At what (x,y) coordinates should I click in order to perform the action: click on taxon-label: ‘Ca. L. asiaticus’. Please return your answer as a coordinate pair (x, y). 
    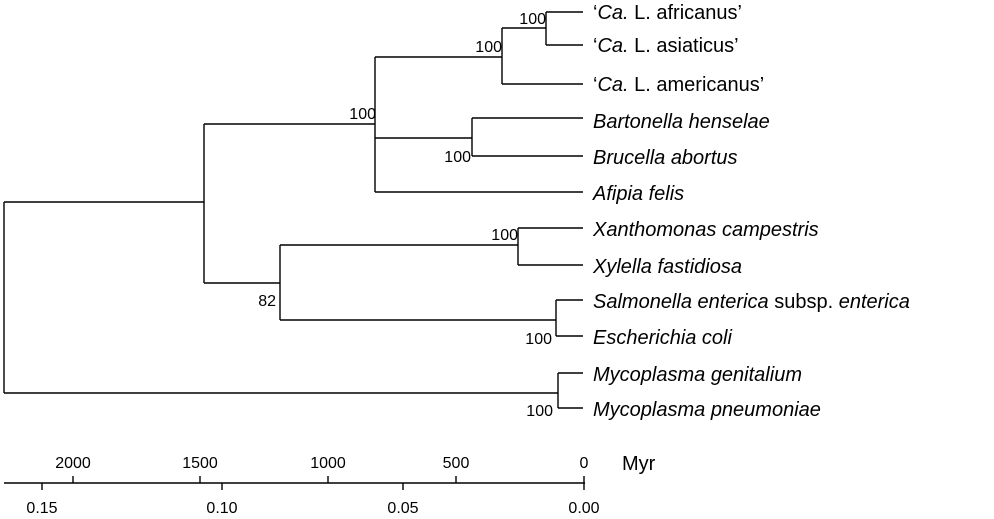
    Looking at the image, I should click on (666, 46).